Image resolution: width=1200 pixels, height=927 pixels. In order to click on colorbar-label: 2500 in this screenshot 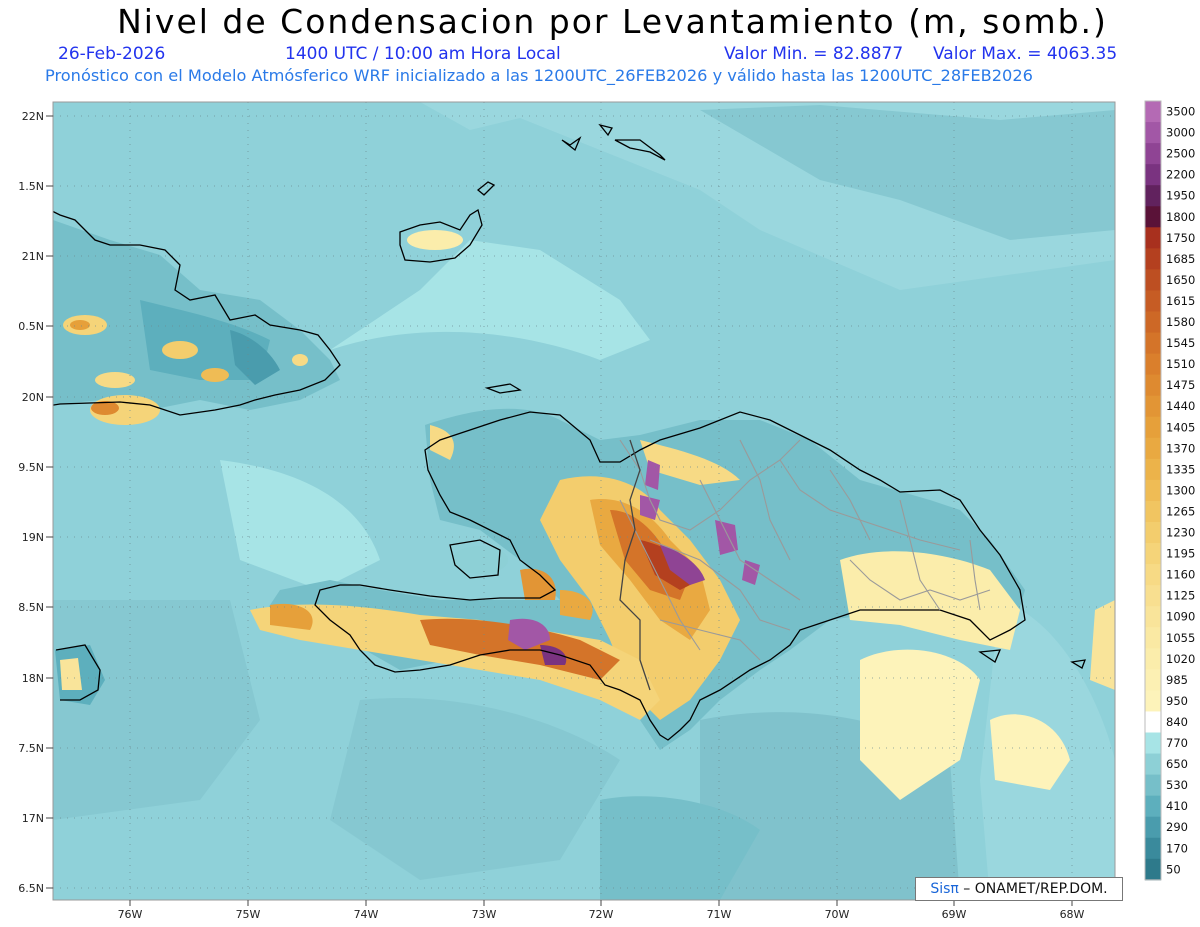, I will do `click(1180, 154)`.